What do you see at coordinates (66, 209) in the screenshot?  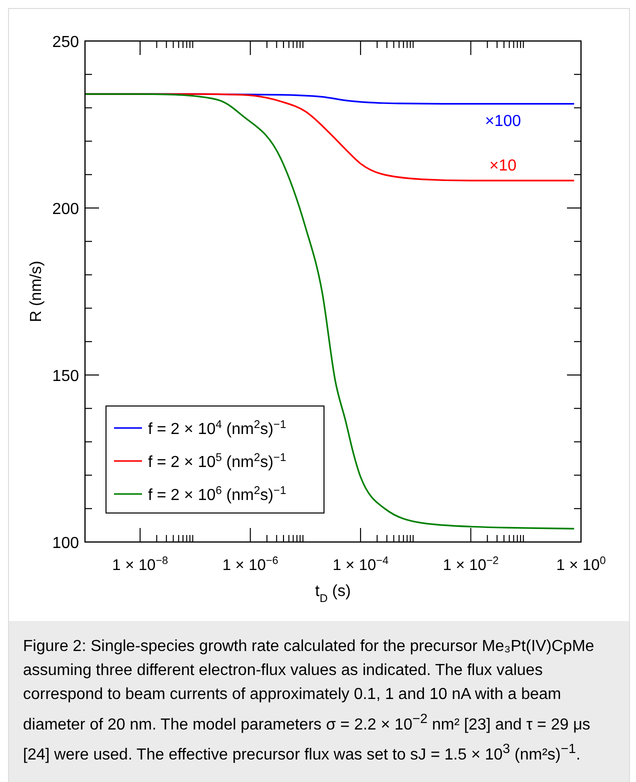 I see `y-tick-label: 200` at bounding box center [66, 209].